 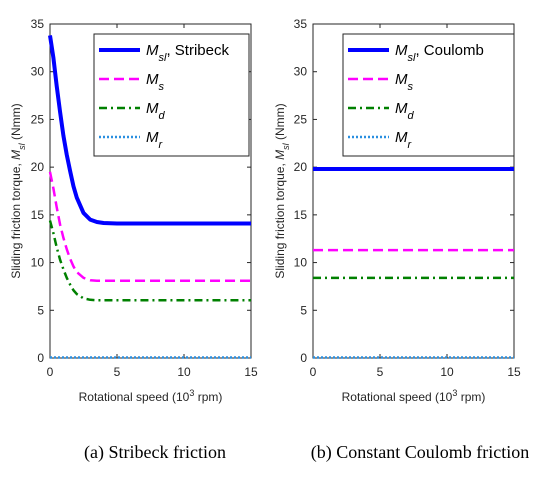 What do you see at coordinates (155, 452) in the screenshot?
I see `figure-caption: (a) Stribeck friction` at bounding box center [155, 452].